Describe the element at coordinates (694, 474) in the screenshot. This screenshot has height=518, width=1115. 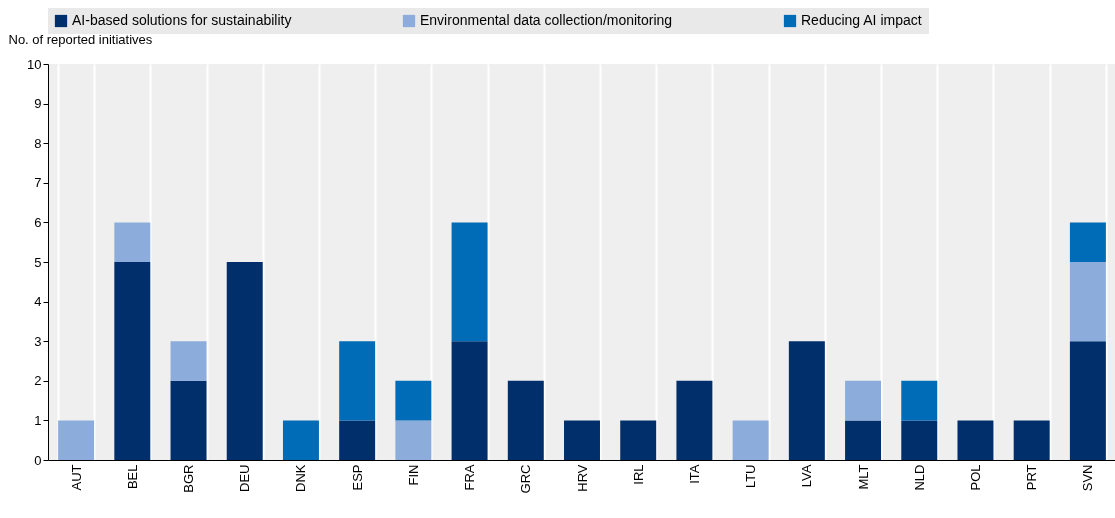
I see `x-tick-label: ITA` at that location.